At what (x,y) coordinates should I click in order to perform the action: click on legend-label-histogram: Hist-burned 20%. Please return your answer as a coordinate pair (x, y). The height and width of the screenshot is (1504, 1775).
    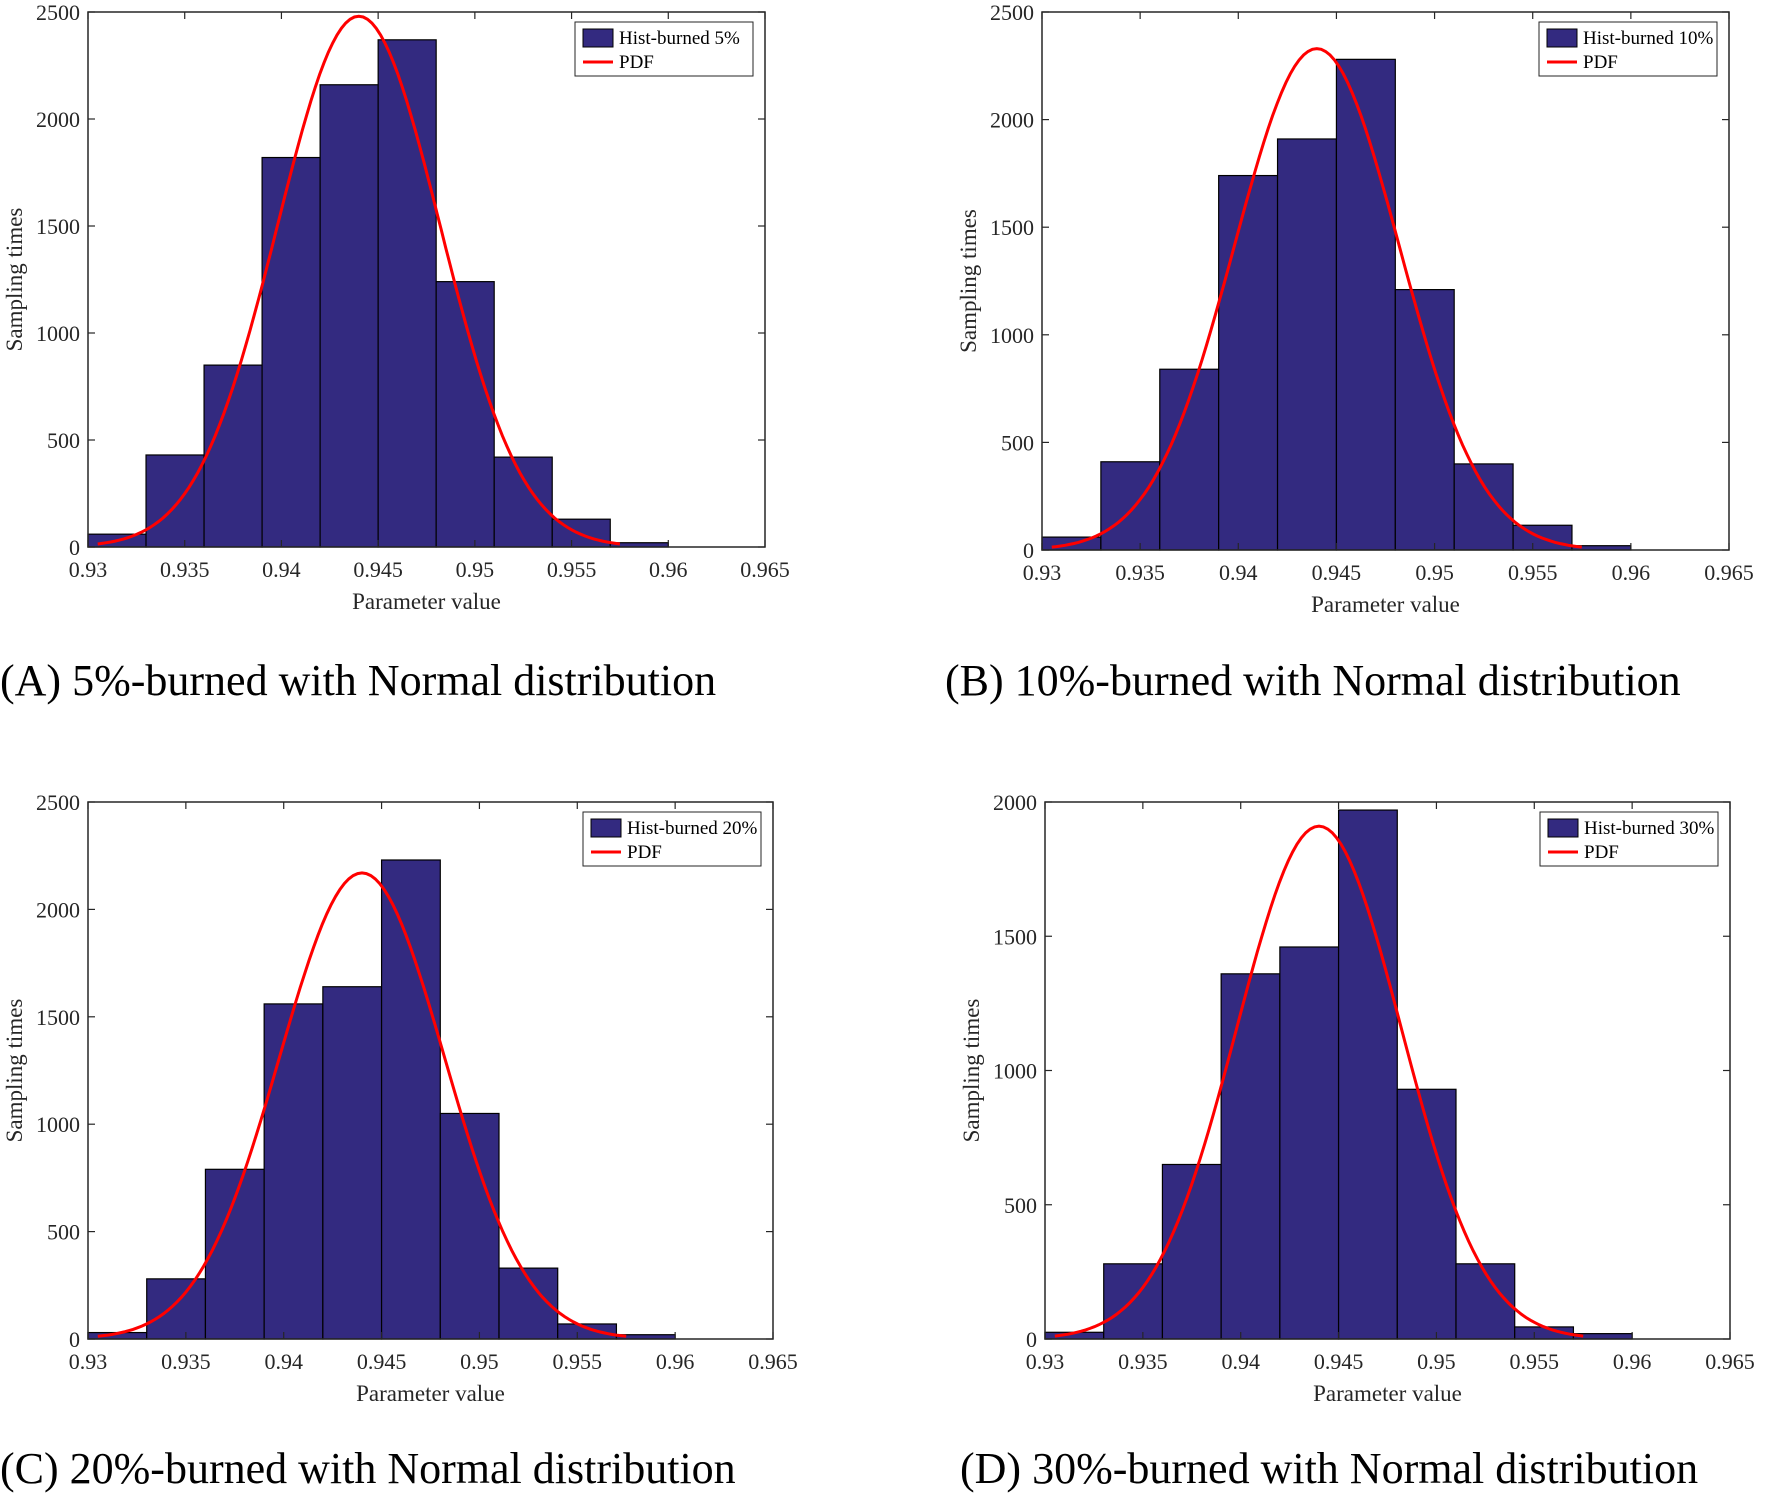
    Looking at the image, I should click on (692, 828).